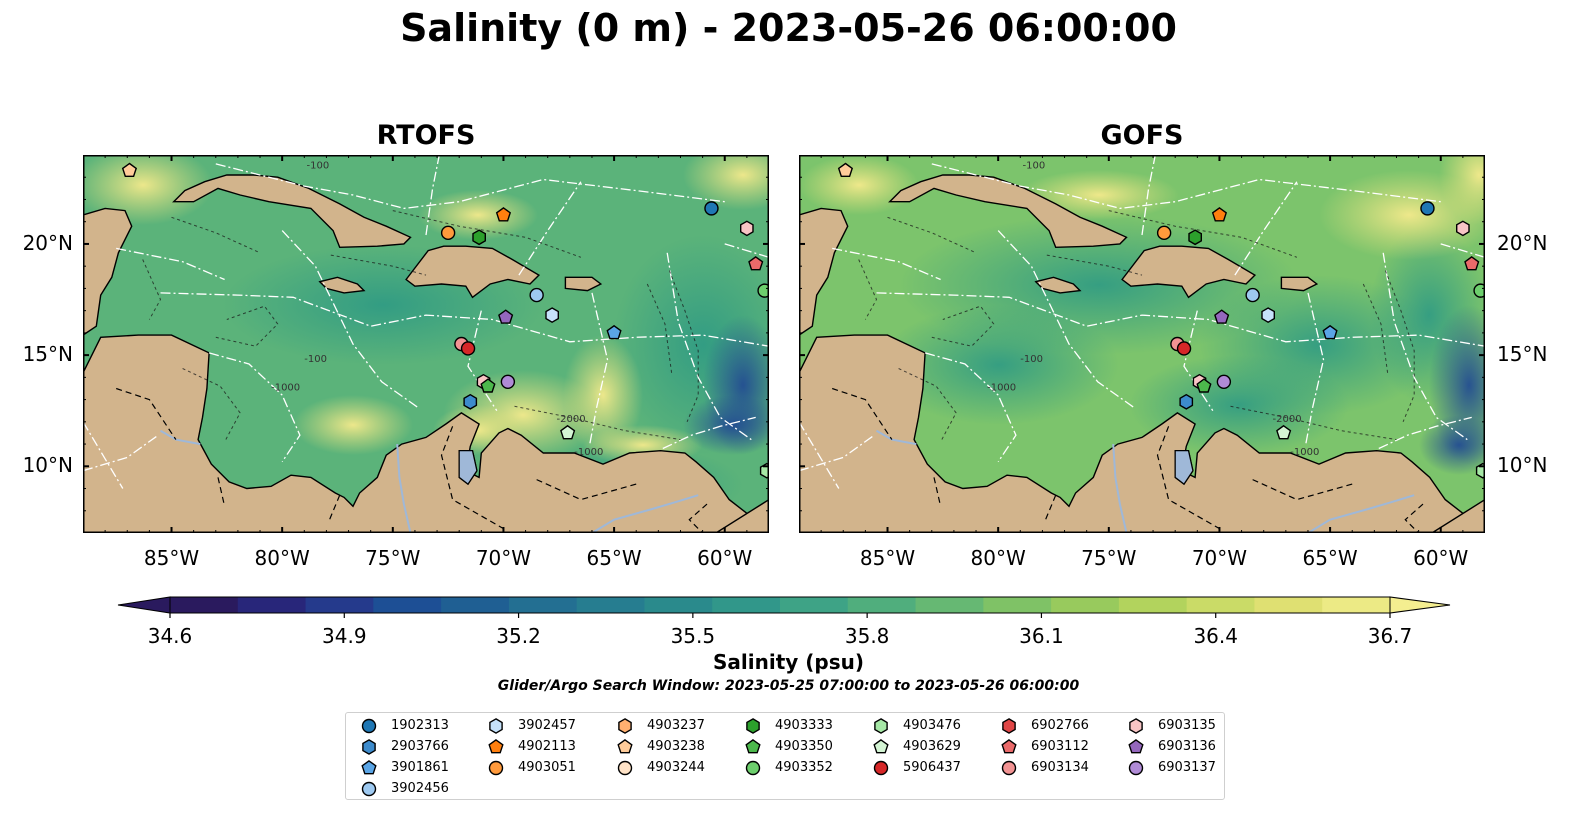  Describe the element at coordinates (1044, 725) in the screenshot. I see `legend-item: 6902766` at that location.